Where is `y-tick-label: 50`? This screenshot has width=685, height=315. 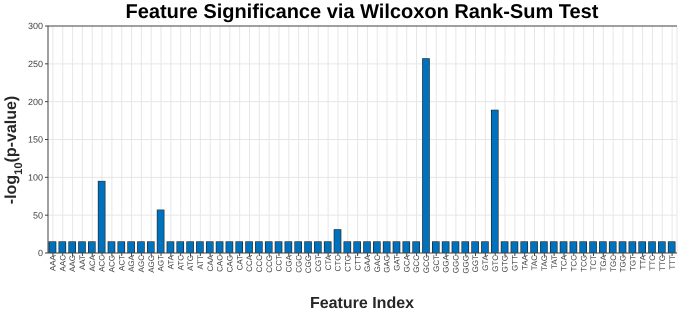 y-tick-label: 50 is located at coordinates (37, 215).